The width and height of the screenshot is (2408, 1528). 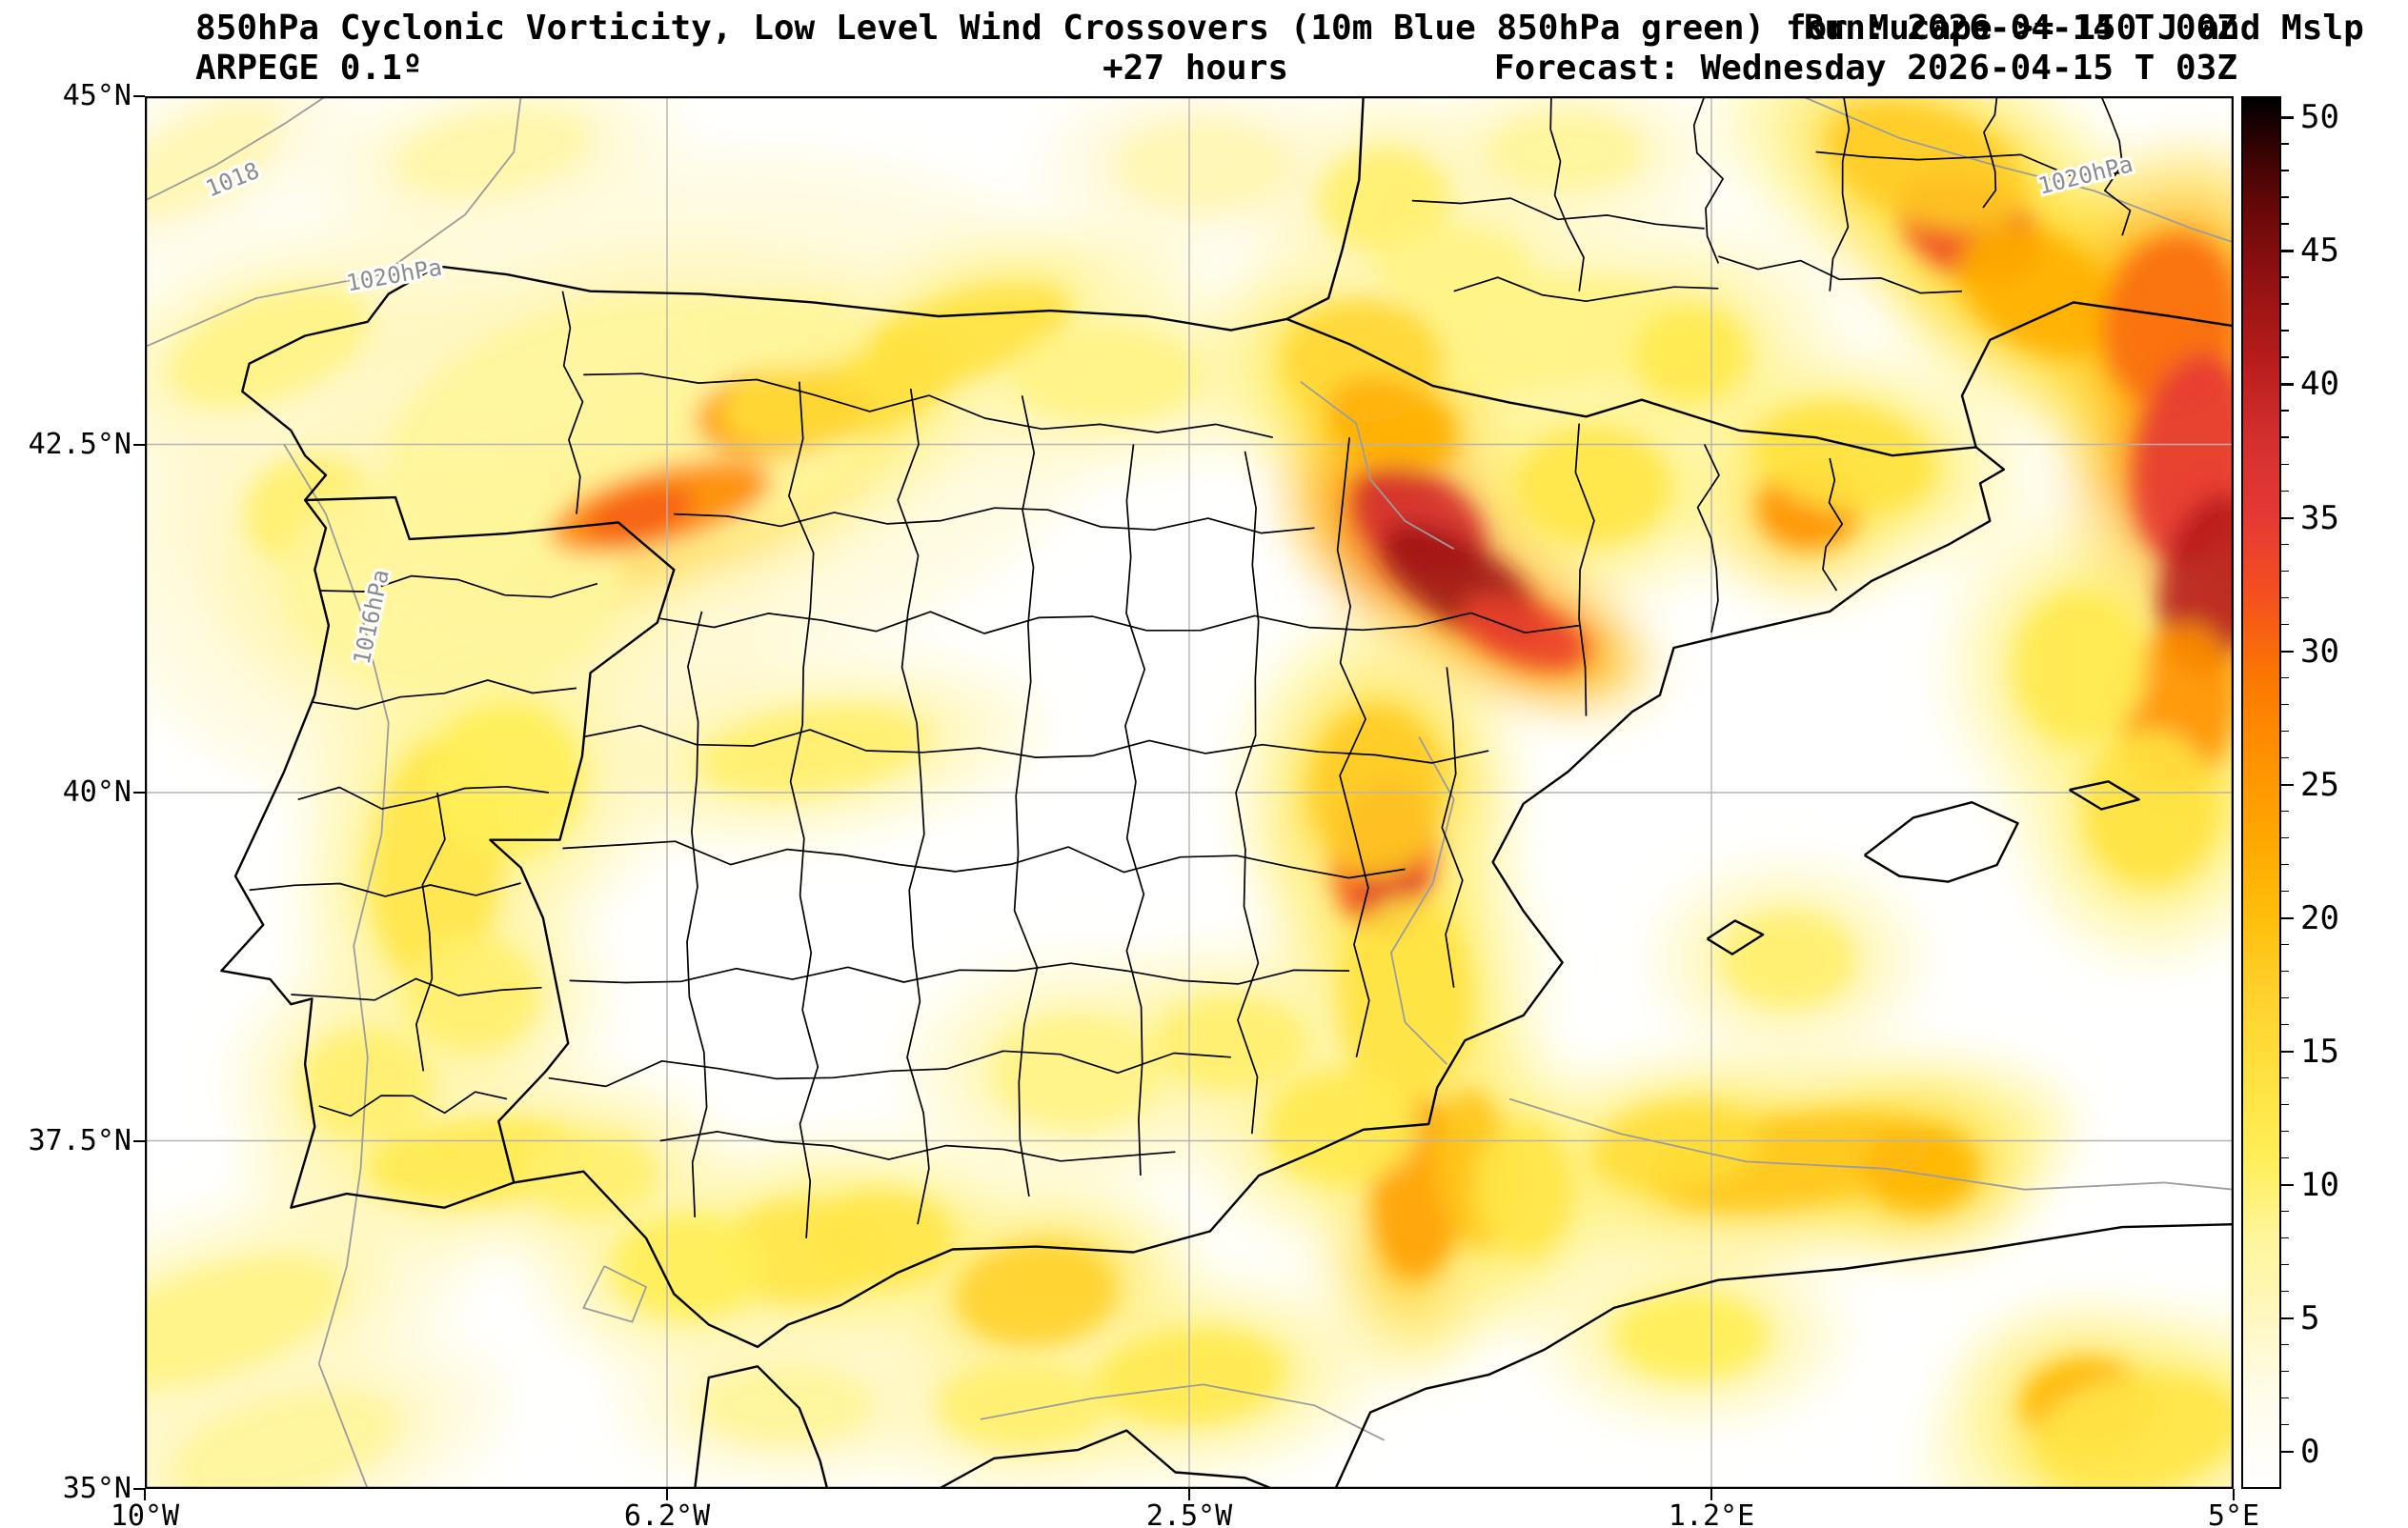 What do you see at coordinates (2020, 28) in the screenshot?
I see `run-label: Run: 2026-04-14 T 00Z` at bounding box center [2020, 28].